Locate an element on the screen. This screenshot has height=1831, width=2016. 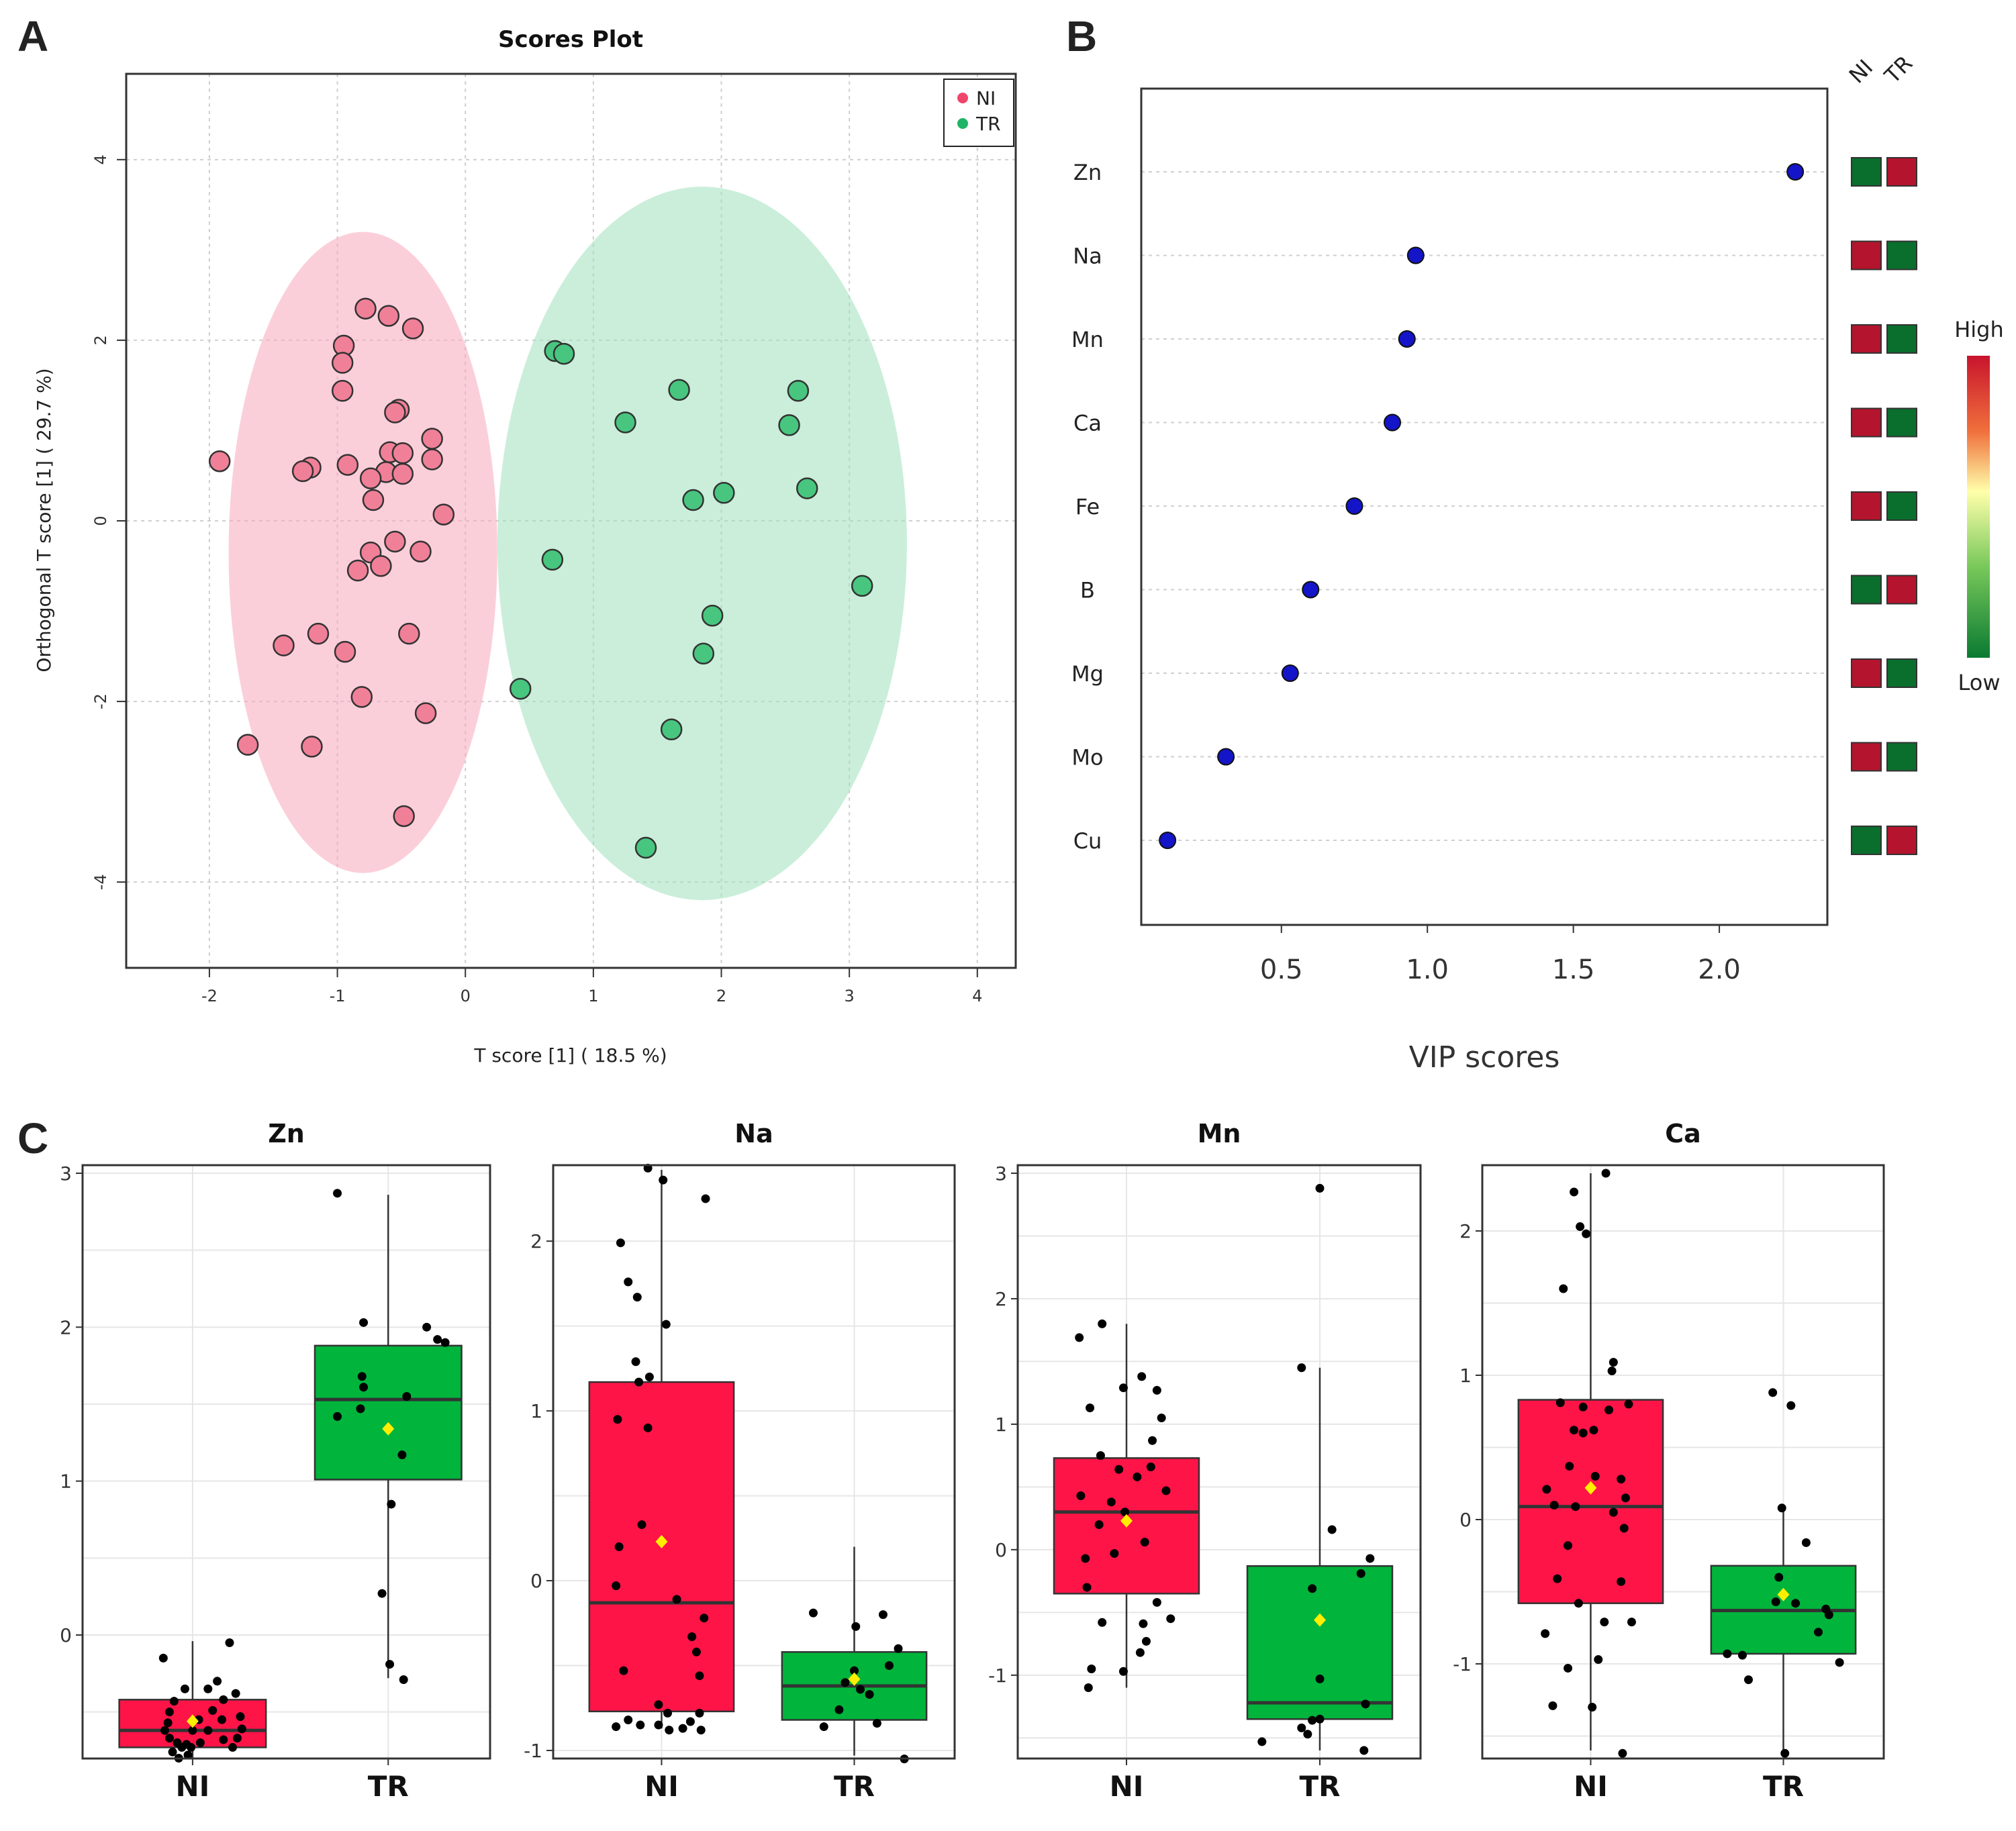
scores-x-tick-label: -2 is located at coordinates (209, 996).